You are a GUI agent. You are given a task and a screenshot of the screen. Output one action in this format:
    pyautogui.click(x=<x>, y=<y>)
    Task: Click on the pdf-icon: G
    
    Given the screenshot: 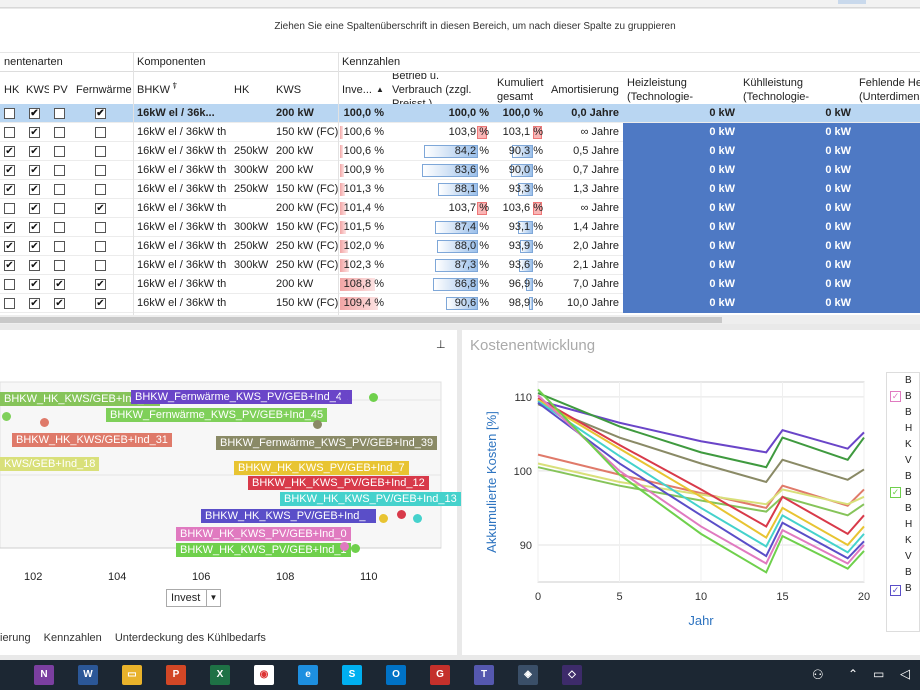 What is the action you would take?
    pyautogui.click(x=440, y=675)
    